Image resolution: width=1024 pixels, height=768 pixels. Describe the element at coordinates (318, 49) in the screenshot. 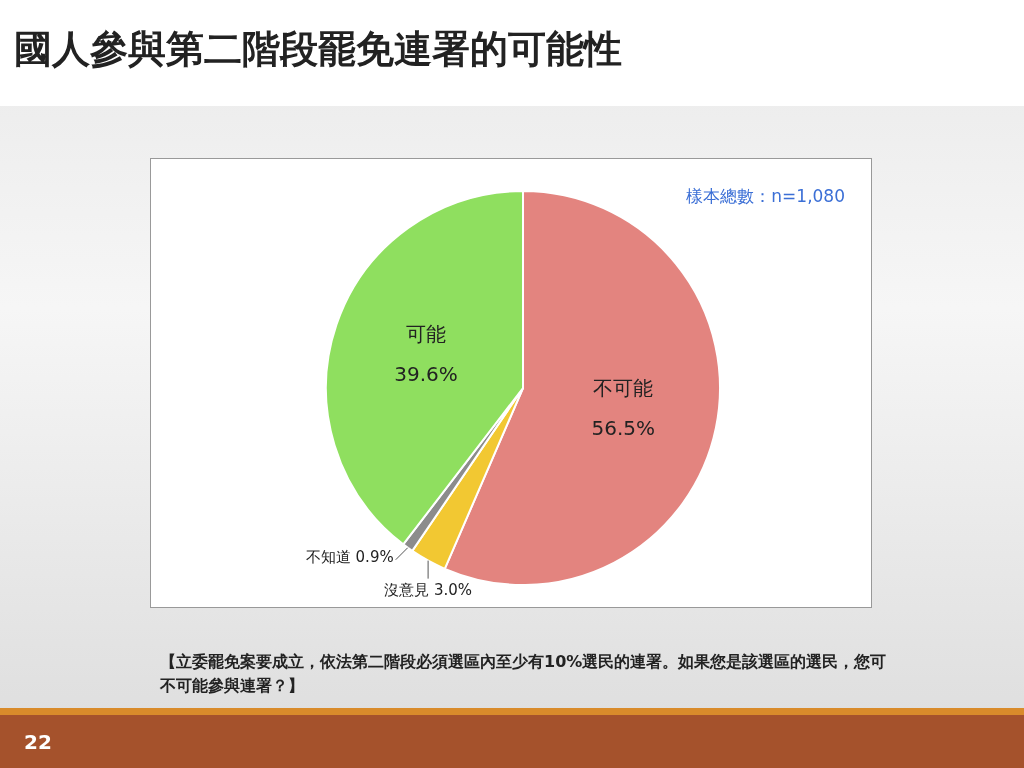

I see `chart-title: 國人參與第二階段罷免連署的可能性` at that location.